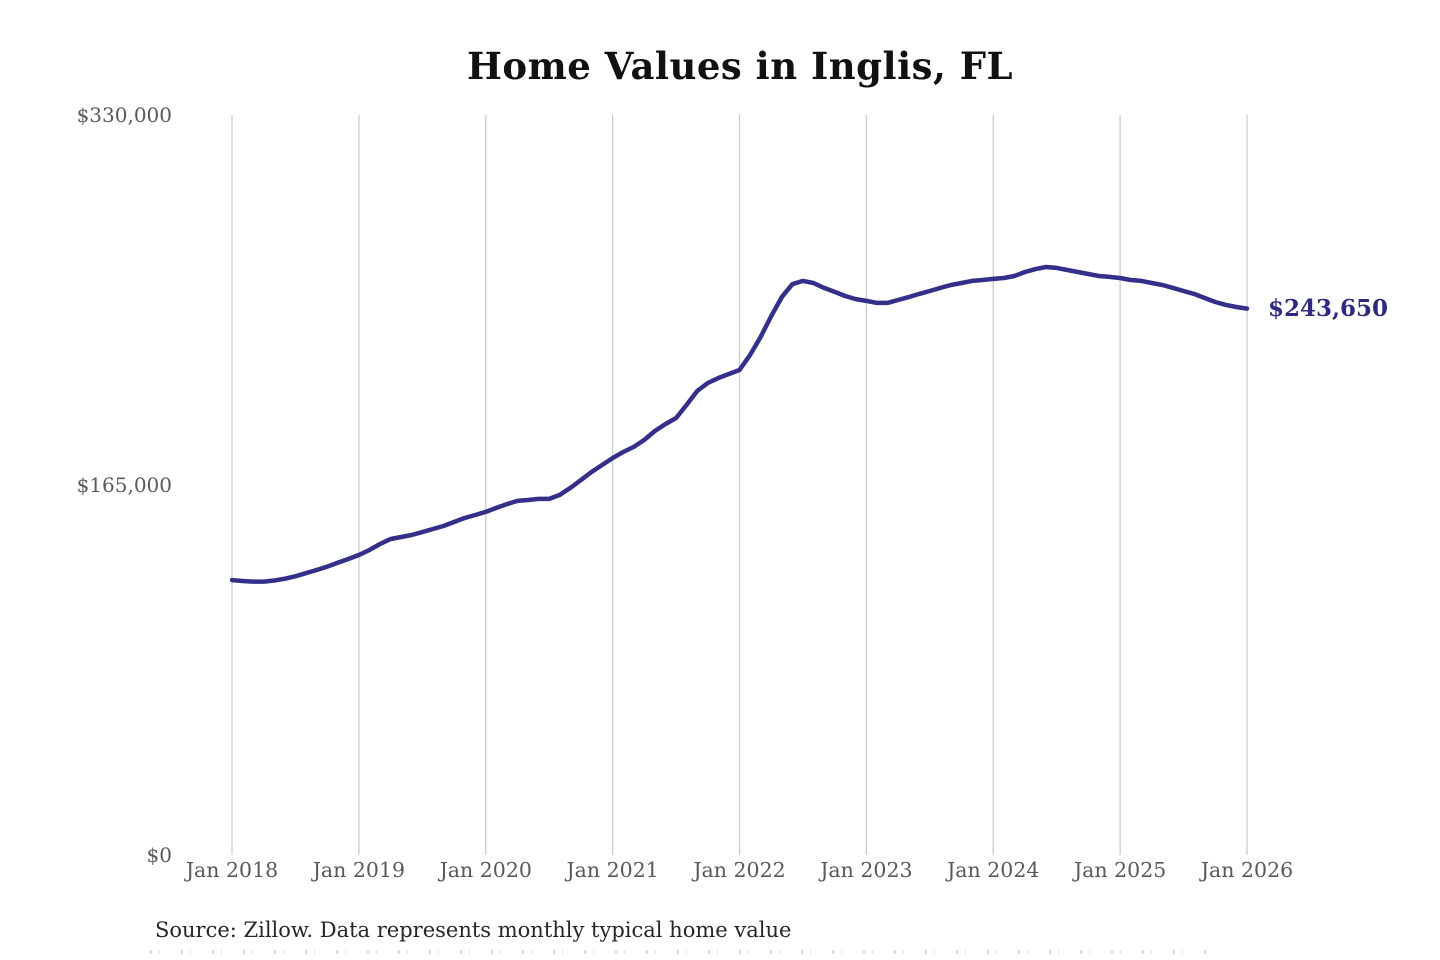 This screenshot has height=960, width=1440. What do you see at coordinates (680, 952) in the screenshot?
I see `cropped-footer-text` at bounding box center [680, 952].